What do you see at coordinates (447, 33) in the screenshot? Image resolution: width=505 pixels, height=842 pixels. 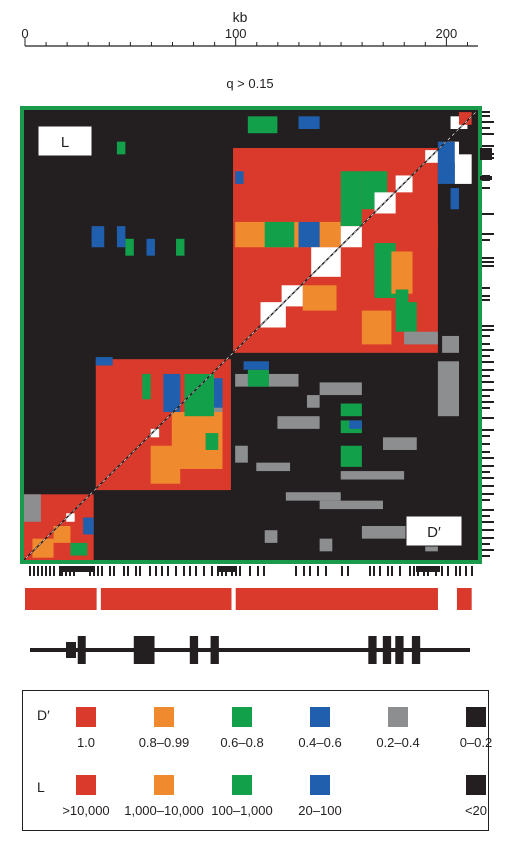 I see `axis-tick-label: 200` at bounding box center [447, 33].